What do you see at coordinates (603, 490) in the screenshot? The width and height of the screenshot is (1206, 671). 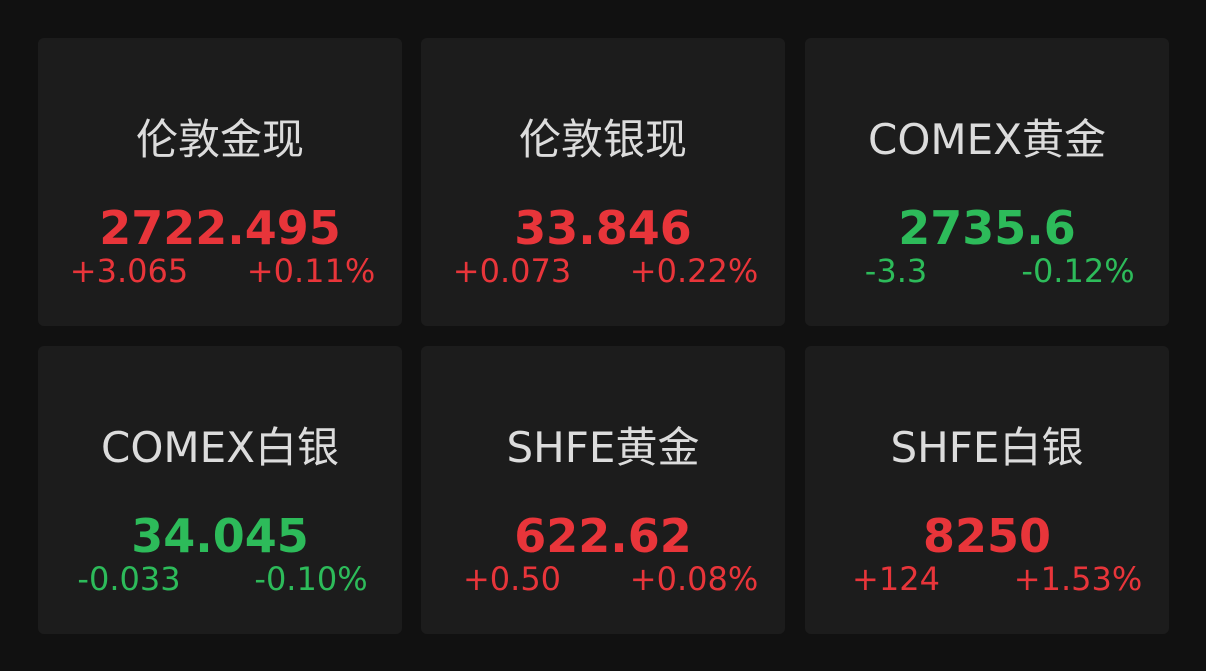 I see `quote-card: SHFE黄金 622.62 +0.50 +0.08%` at bounding box center [603, 490].